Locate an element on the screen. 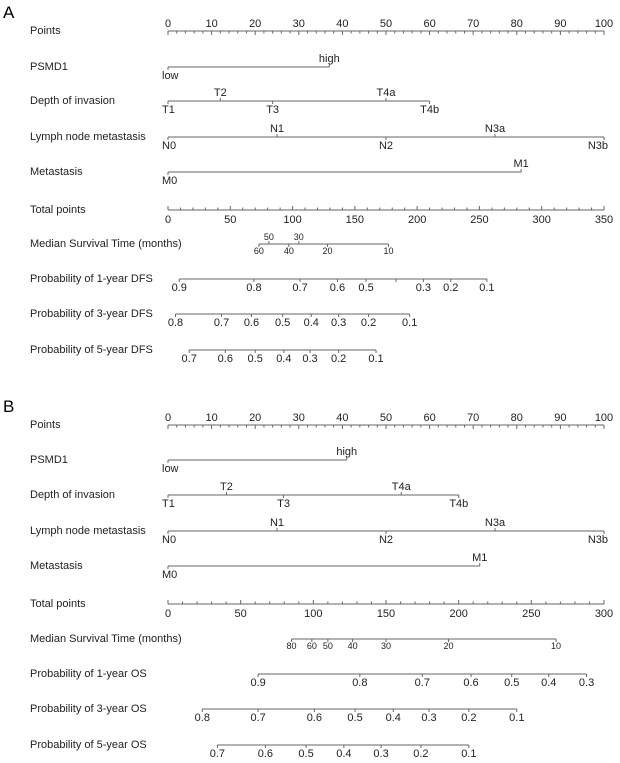 This screenshot has height=763, width=620. tick-label: 350 is located at coordinates (604, 220).